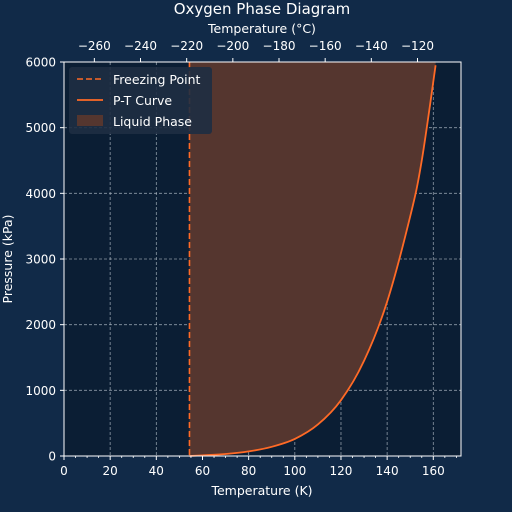  Describe the element at coordinates (433, 471) in the screenshot. I see `x-tick-label: 160` at that location.